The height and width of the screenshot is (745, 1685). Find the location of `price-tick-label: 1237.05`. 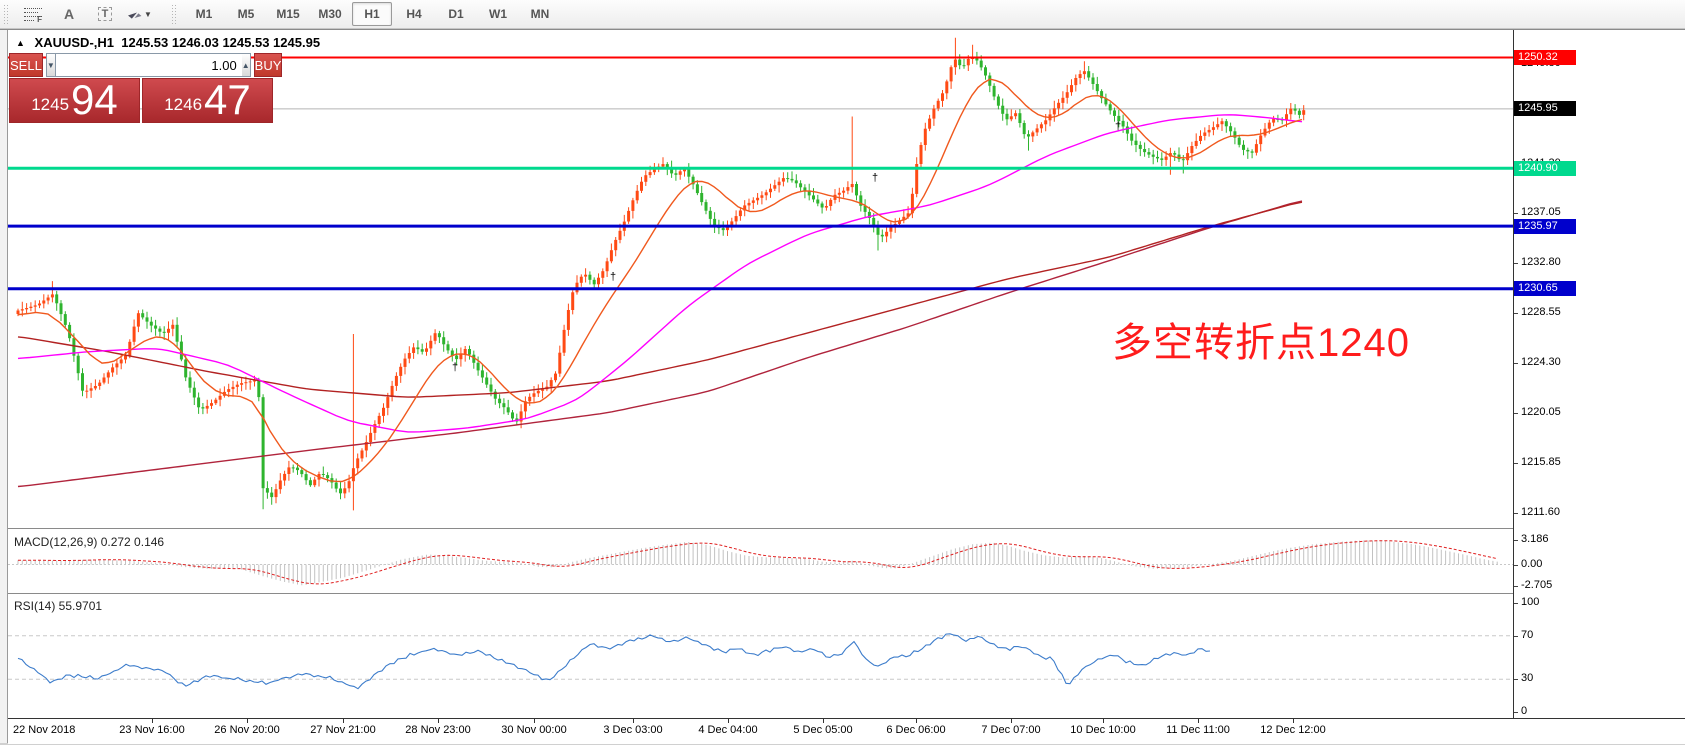

price-tick-label: 1237.05 is located at coordinates (1541, 212).